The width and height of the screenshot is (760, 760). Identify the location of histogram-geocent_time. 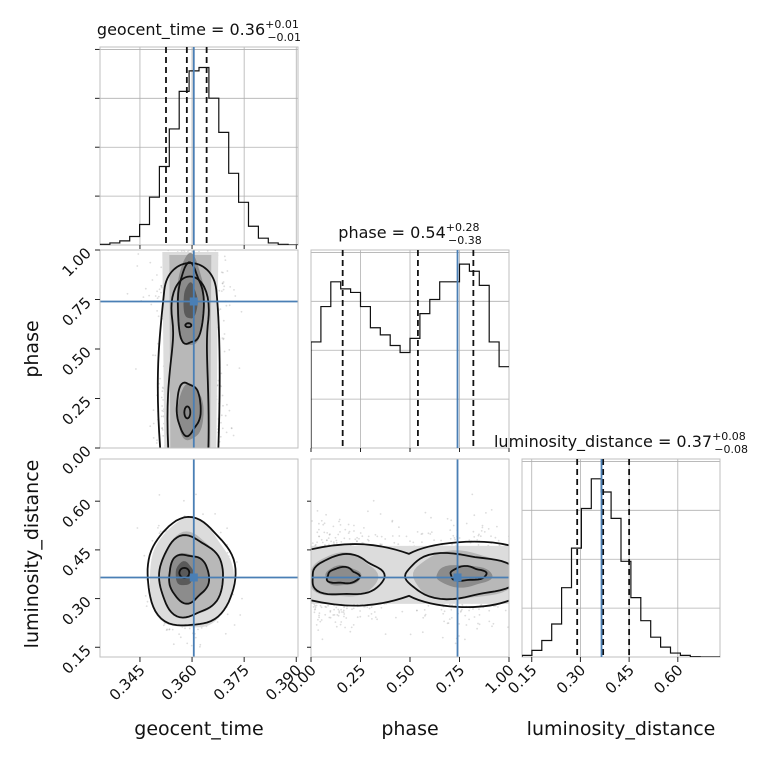
(199, 155).